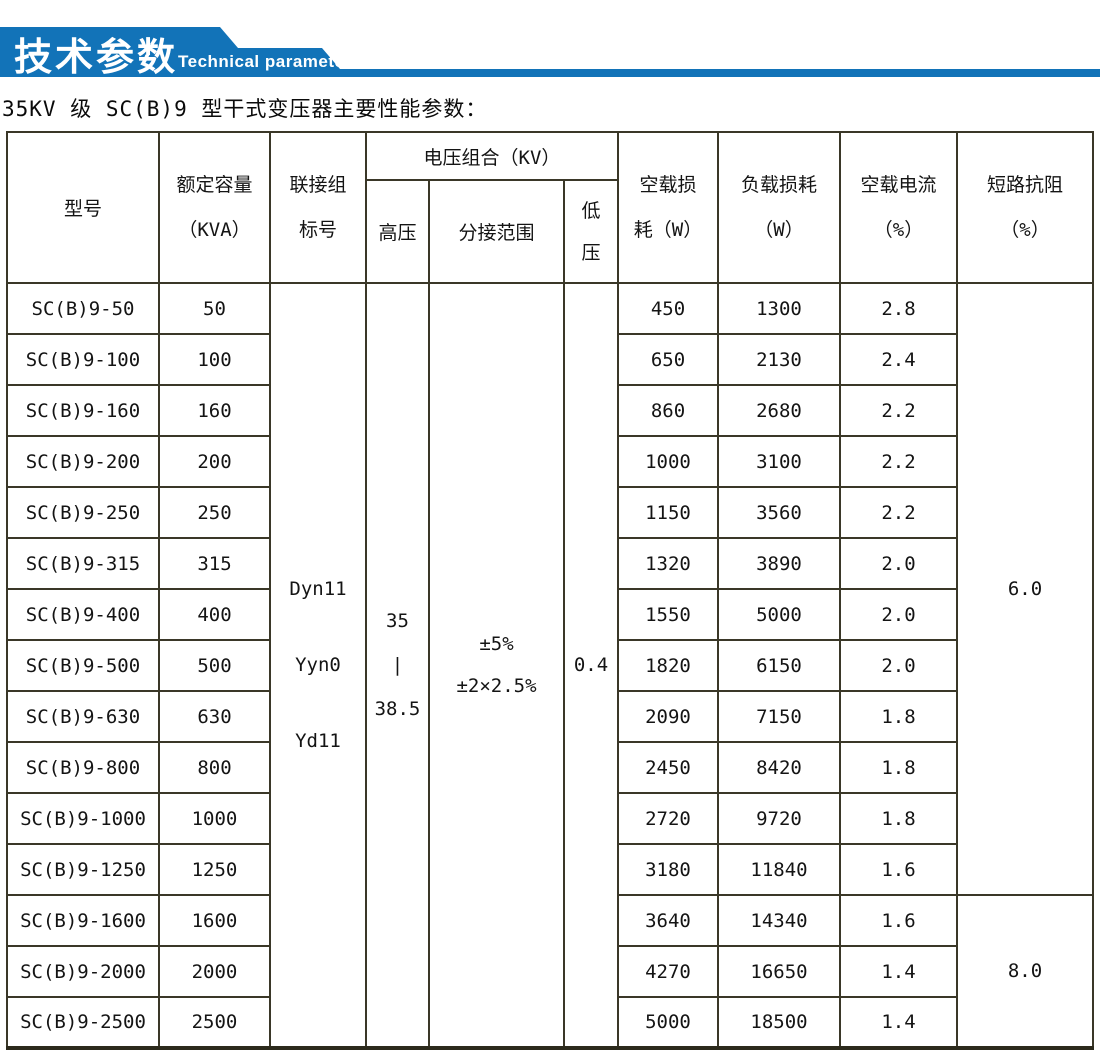 This screenshot has width=1100, height=1062. What do you see at coordinates (265, 61) in the screenshot?
I see `banner-title-en: Technical parameter` at bounding box center [265, 61].